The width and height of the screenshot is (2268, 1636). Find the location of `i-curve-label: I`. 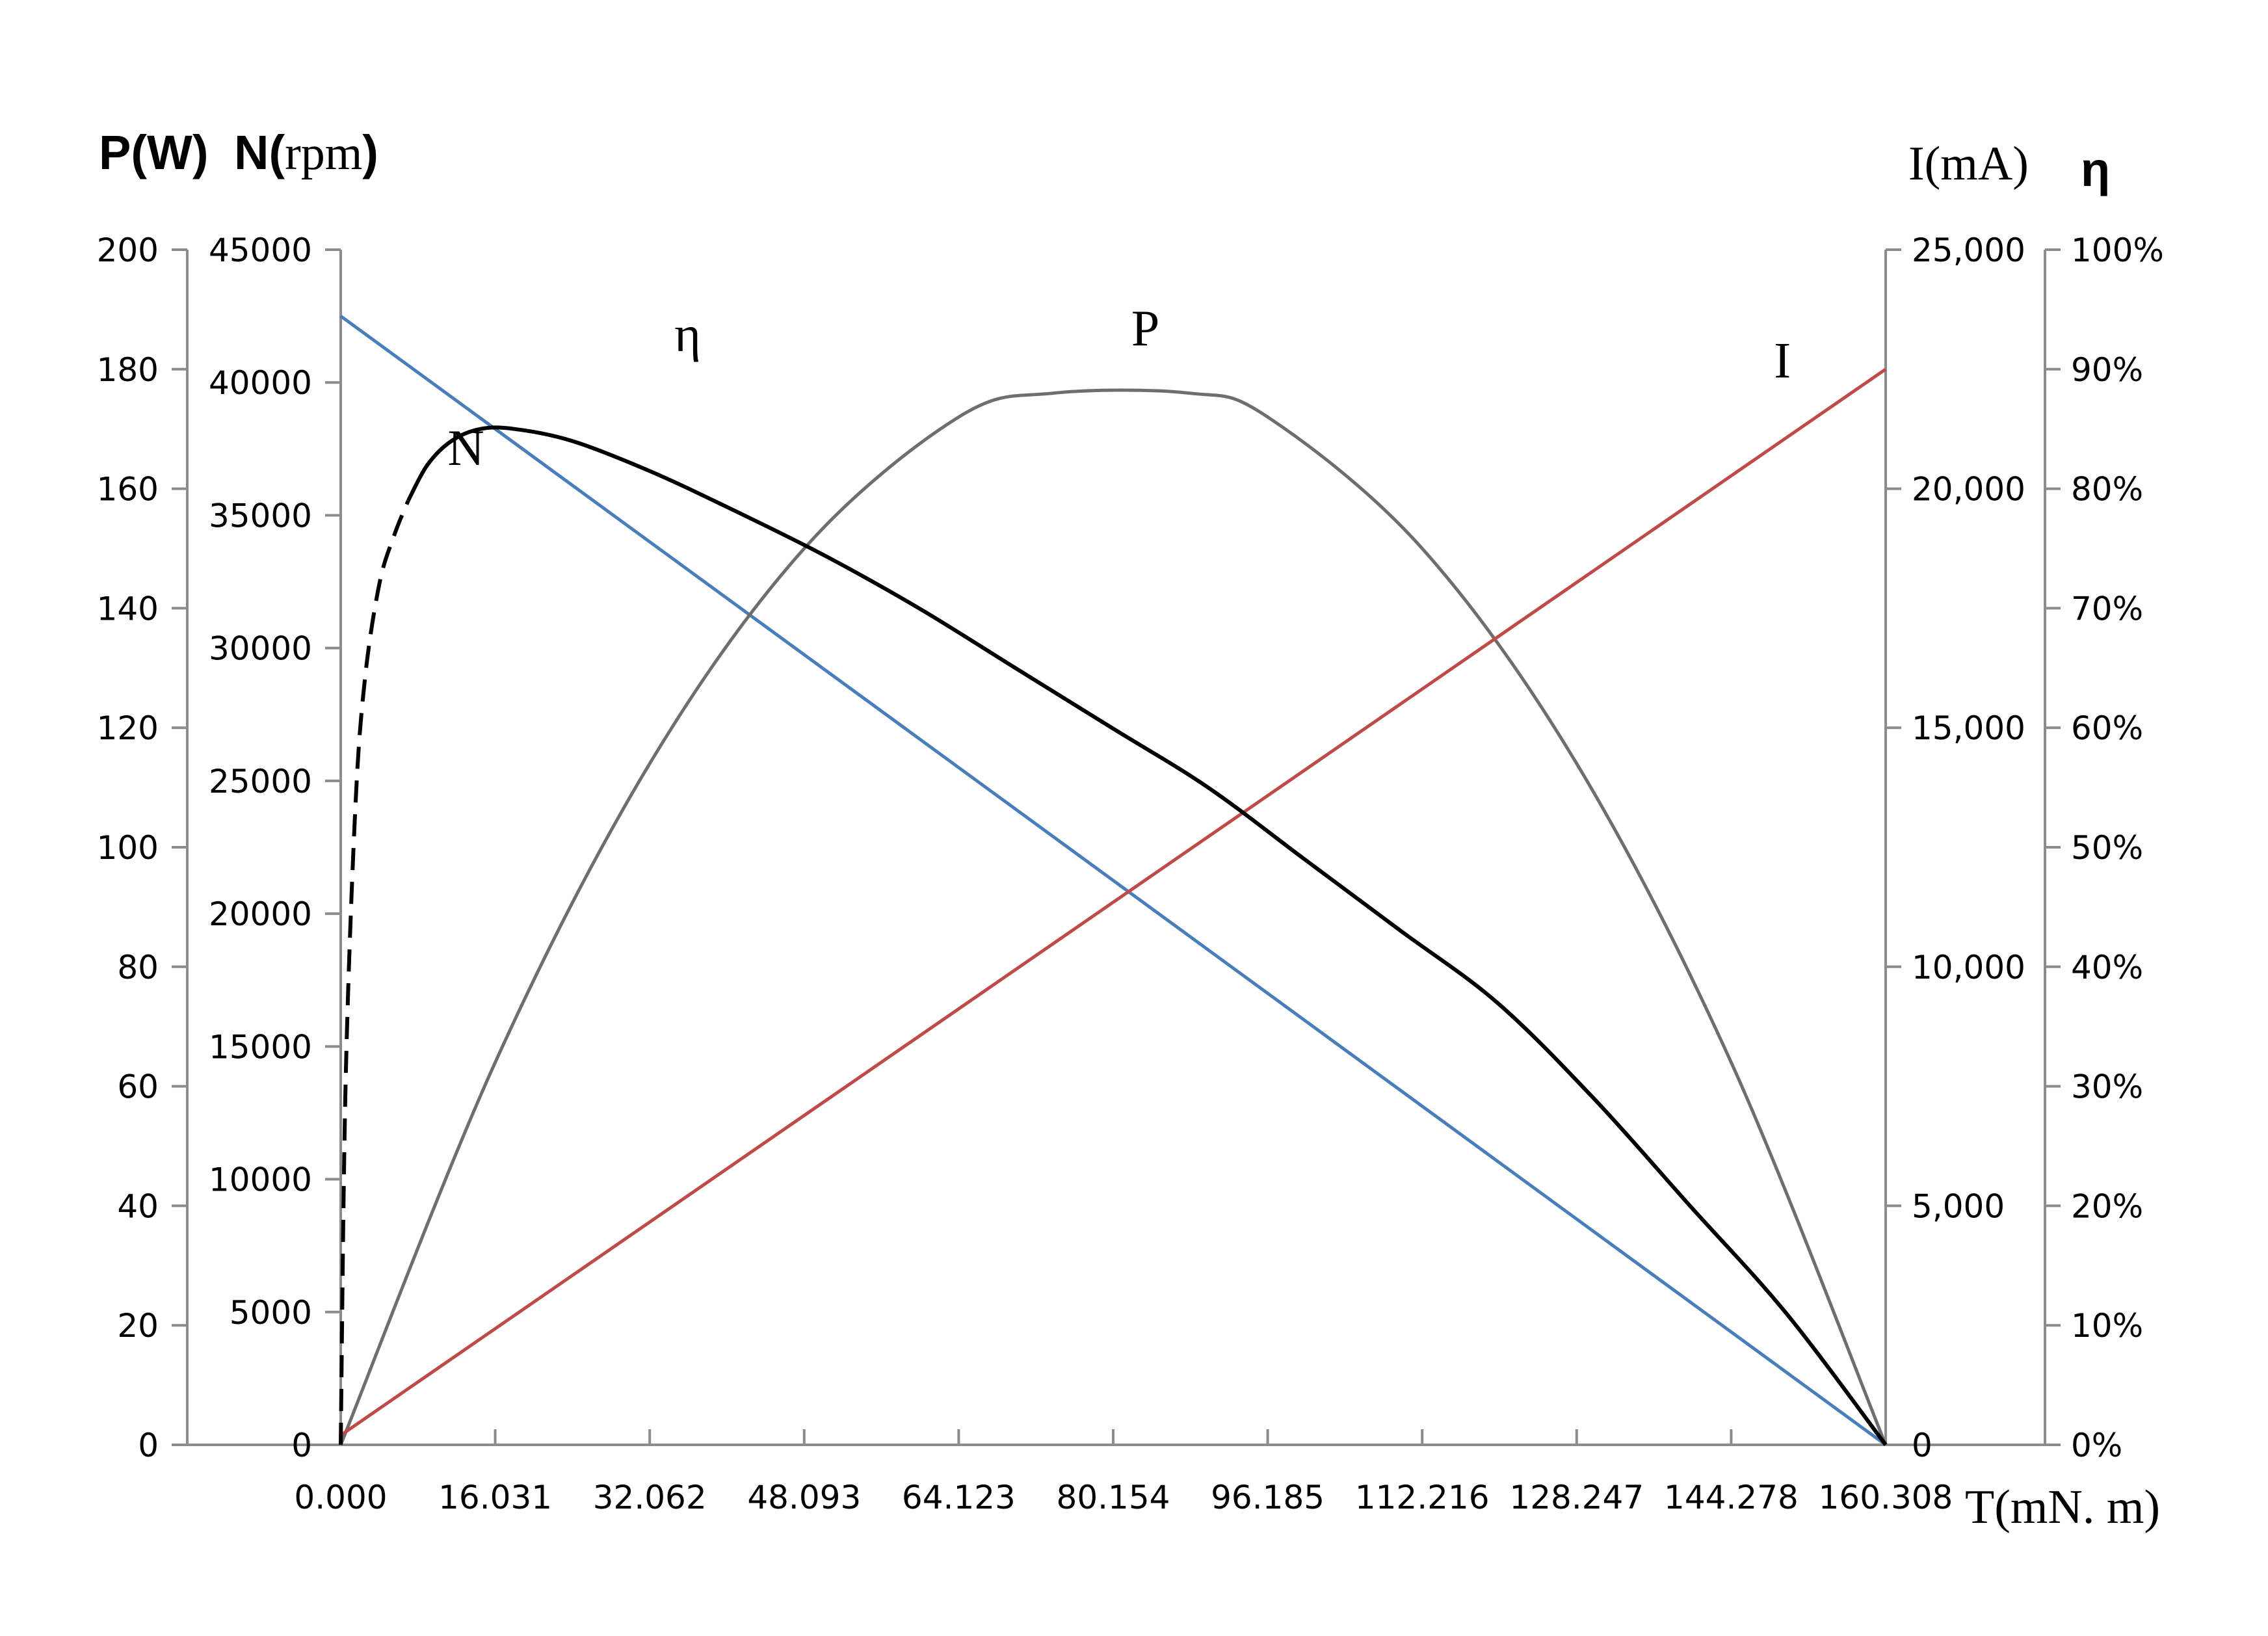

i-curve-label: I is located at coordinates (1782, 361).